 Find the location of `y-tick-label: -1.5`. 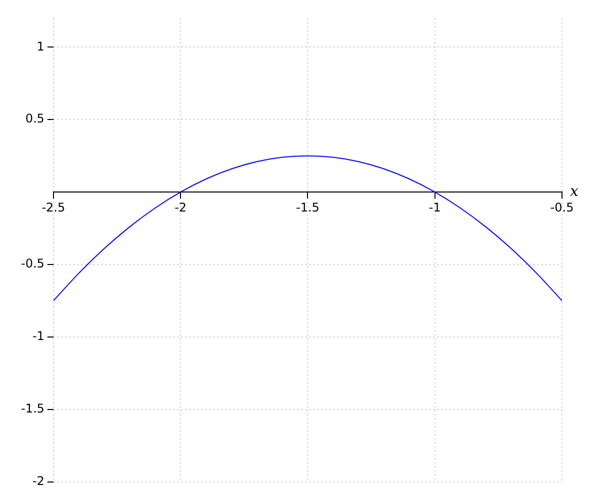

y-tick-label: -1.5 is located at coordinates (32, 408).